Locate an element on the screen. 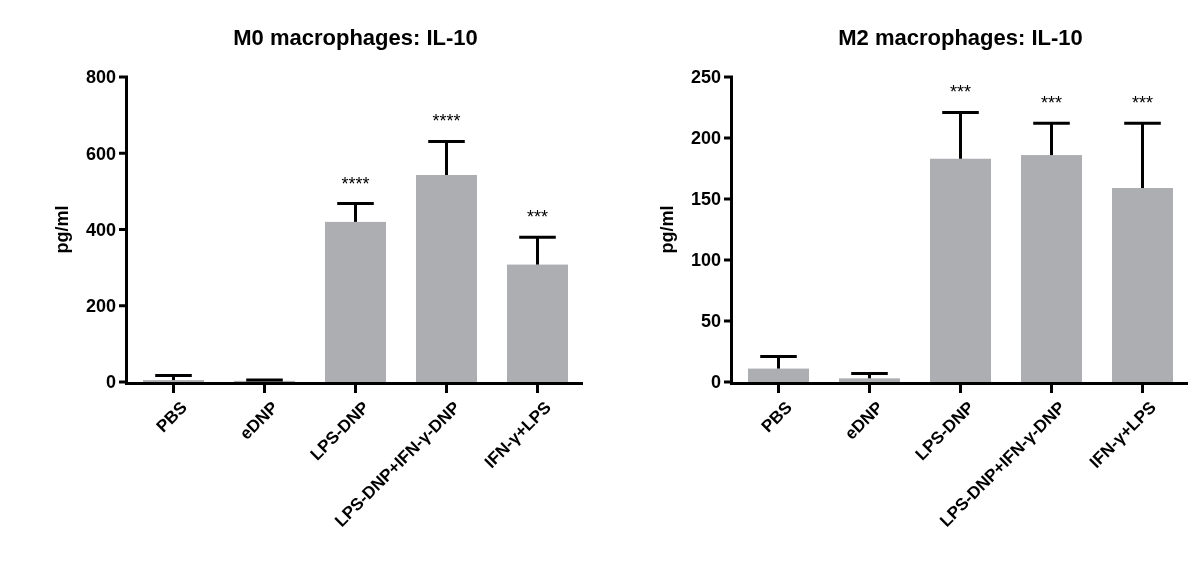 The width and height of the screenshot is (1193, 581). y-tick-label: 800 is located at coordinates (100, 77).